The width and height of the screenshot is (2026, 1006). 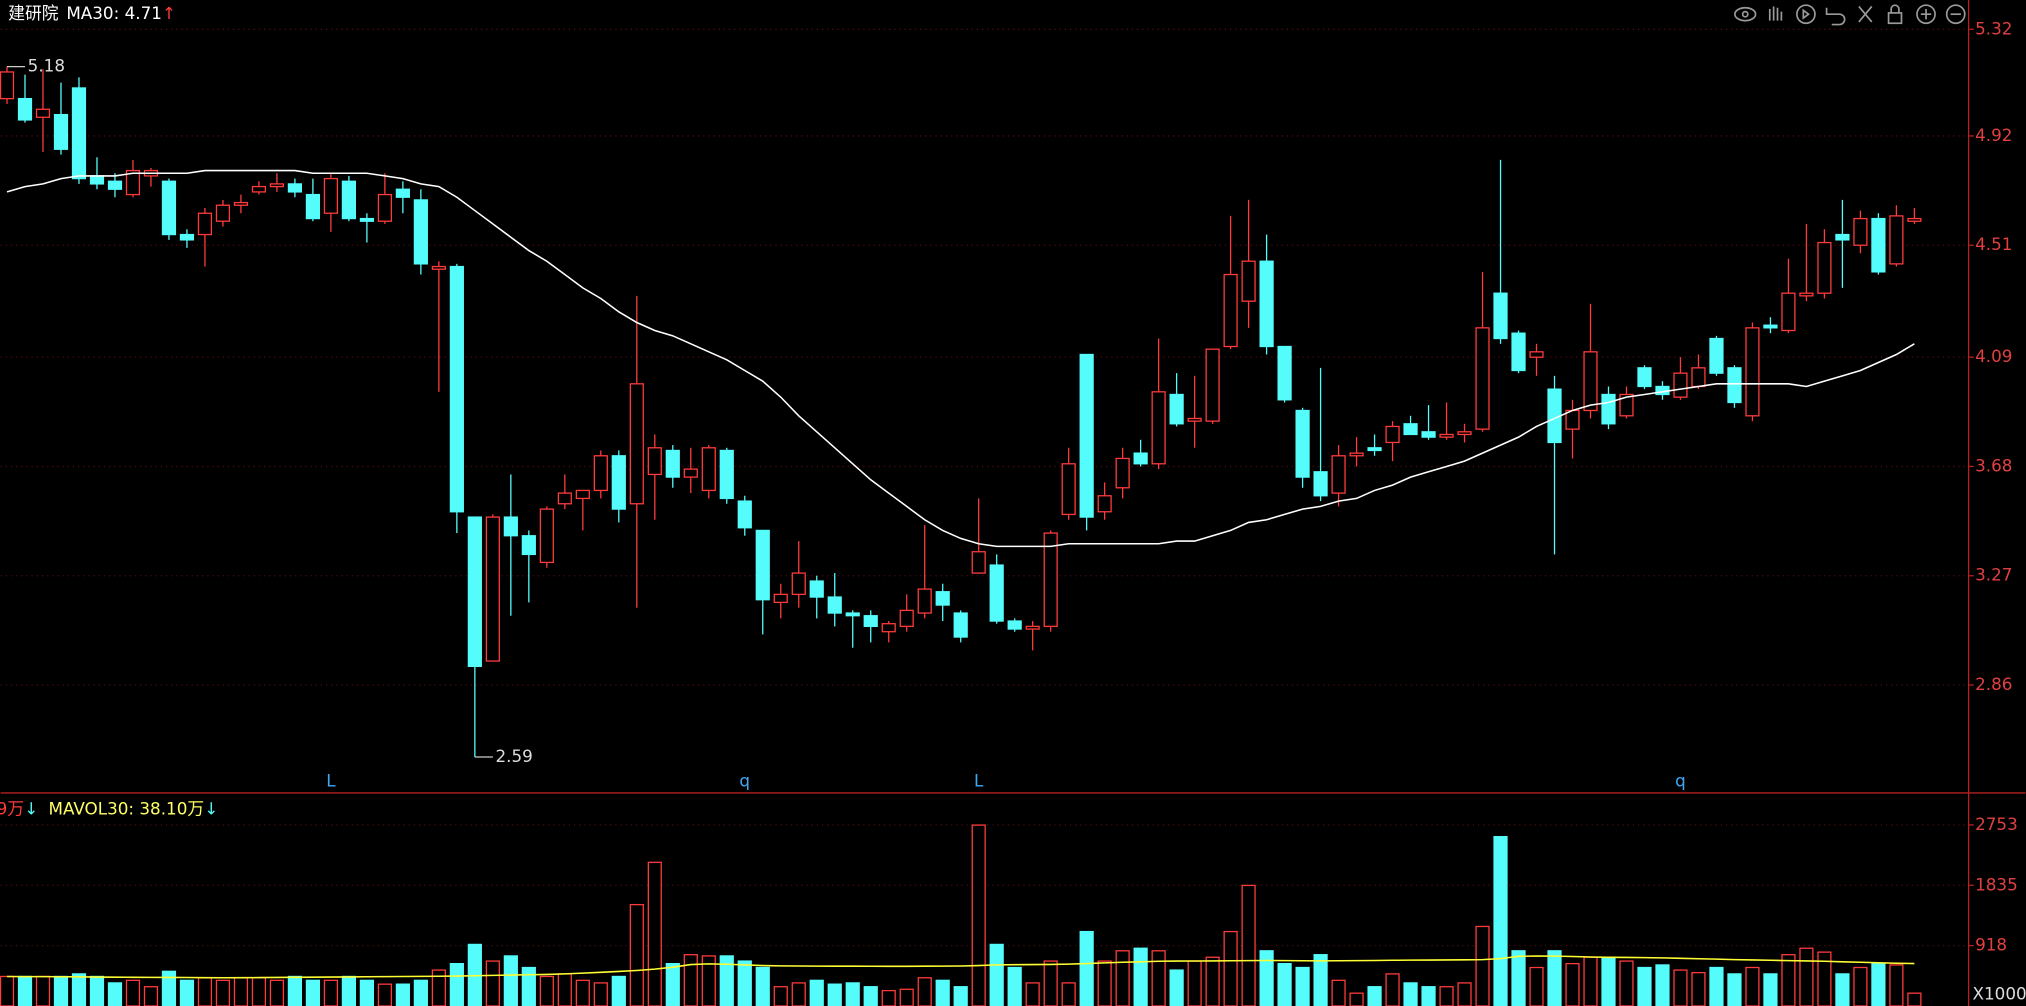 What do you see at coordinates (1993, 575) in the screenshot?
I see `y-tick-label: 3.27` at bounding box center [1993, 575].